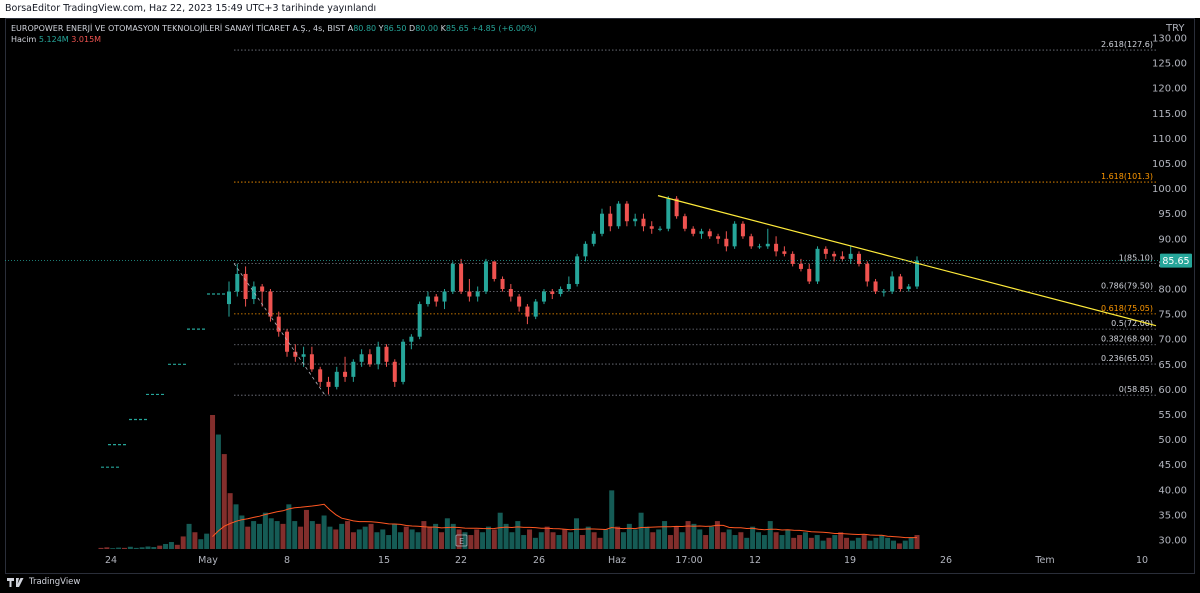 The height and width of the screenshot is (593, 1200). Describe the element at coordinates (1132, 323) in the screenshot. I see `fib-level-label: 0.5(72.00)` at that location.